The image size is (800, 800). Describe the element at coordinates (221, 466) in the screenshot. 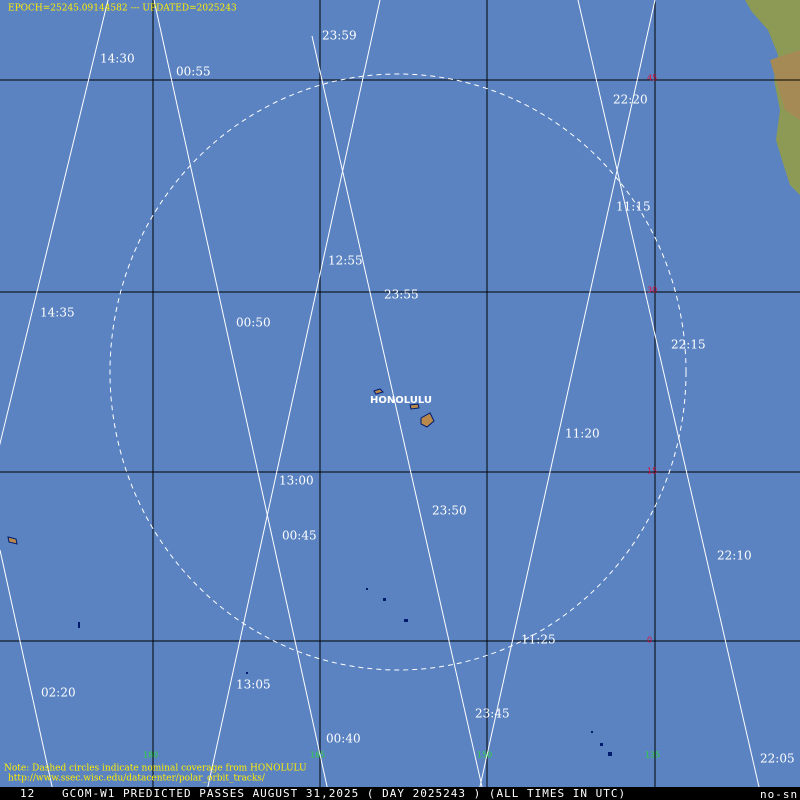

I see `islands` at that location.